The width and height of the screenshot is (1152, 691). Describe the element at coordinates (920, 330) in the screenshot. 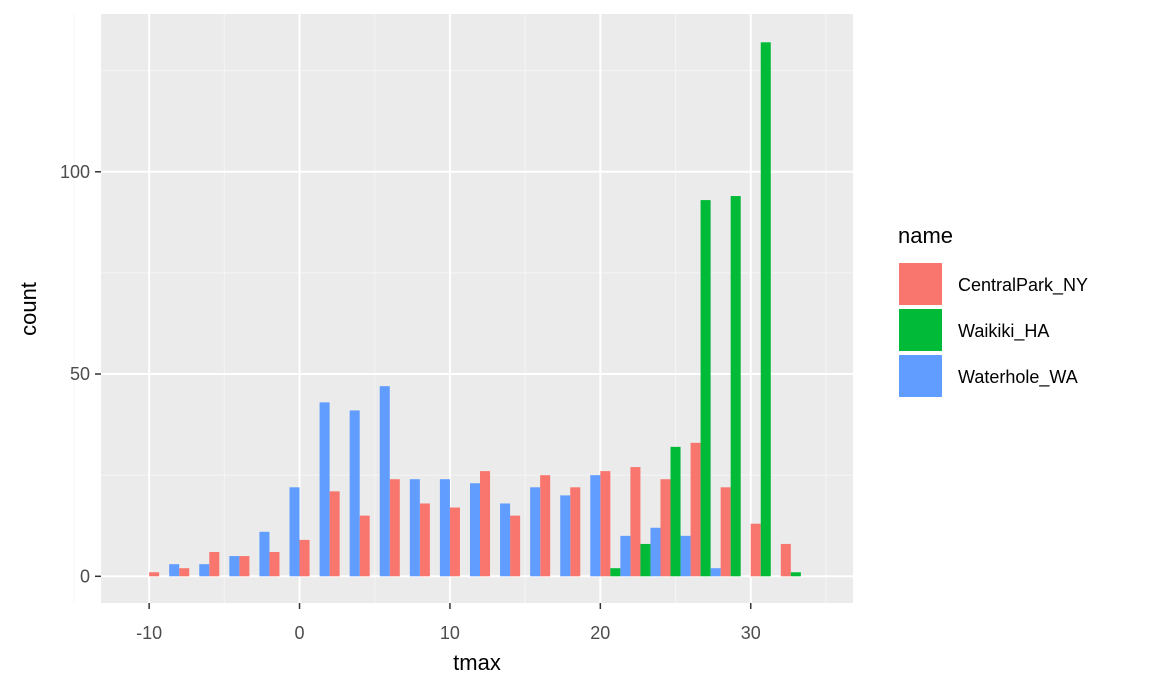

I see `legend-swatch-waikiki-ha` at that location.